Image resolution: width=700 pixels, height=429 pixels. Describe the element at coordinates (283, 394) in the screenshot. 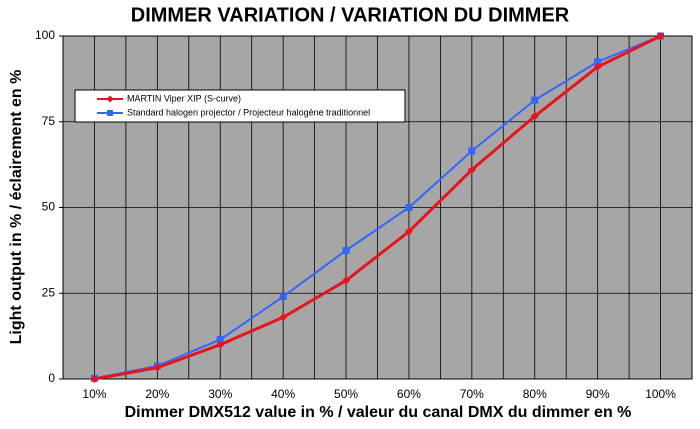

I see `x-tick-label: 40%` at that location.